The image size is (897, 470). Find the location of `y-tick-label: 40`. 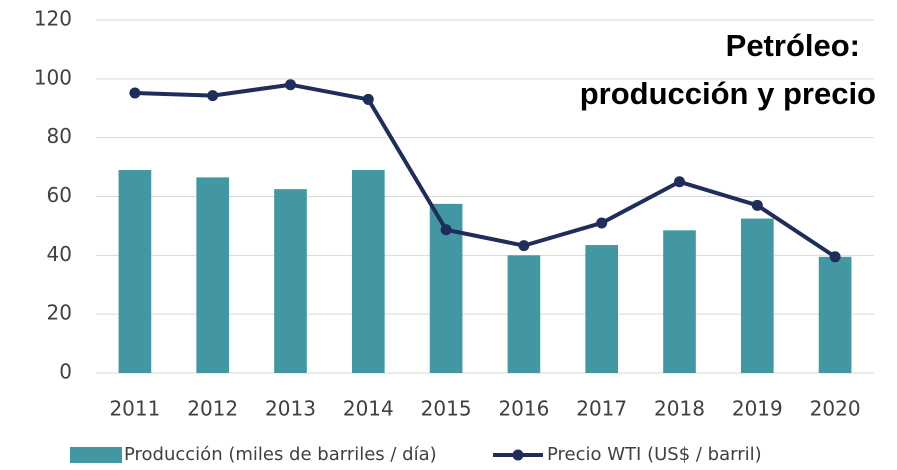

y-tick-label: 40 is located at coordinates (59, 254).